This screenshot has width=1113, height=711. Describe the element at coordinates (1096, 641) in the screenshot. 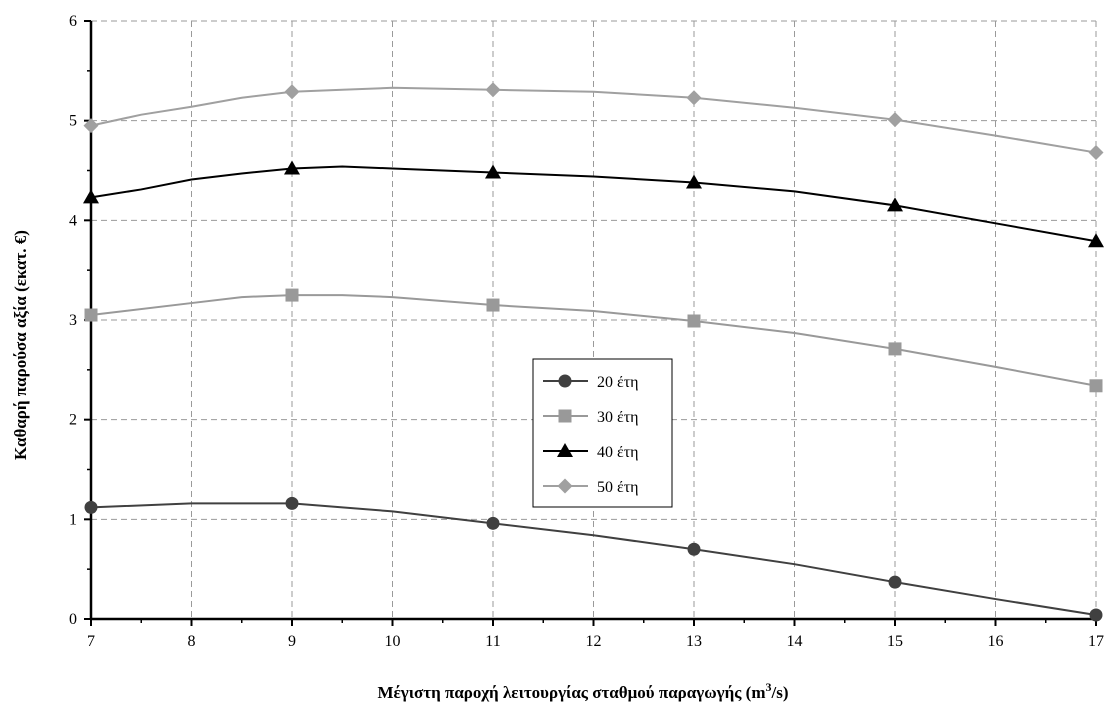

I see `x-tick-label: 17` at that location.